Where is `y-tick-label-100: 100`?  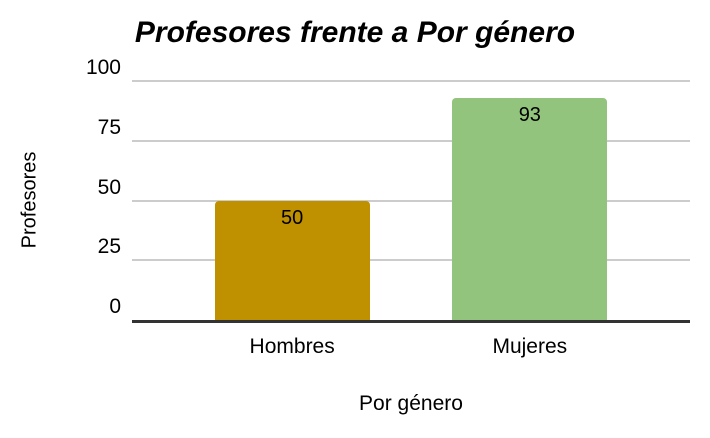 y-tick-label-100: 100 is located at coordinates (103, 67).